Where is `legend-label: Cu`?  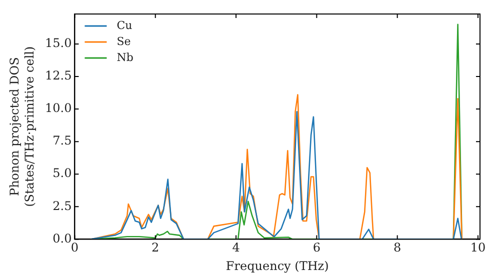
legend-label: Cu is located at coordinates (124, 25).